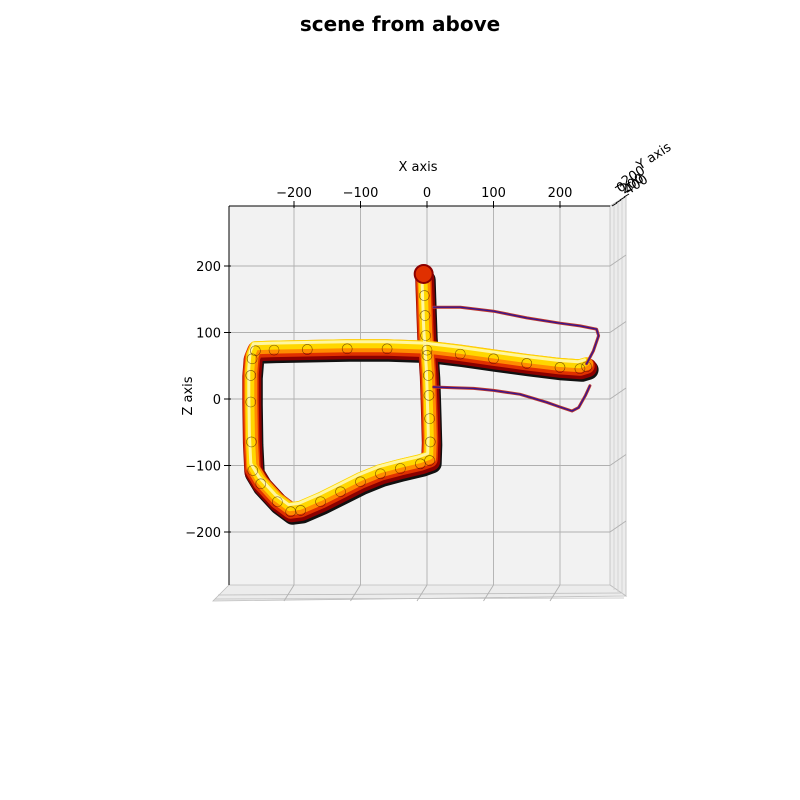 The image size is (800, 800). What do you see at coordinates (516, 335) in the screenshot?
I see `series-1-line` at bounding box center [516, 335].